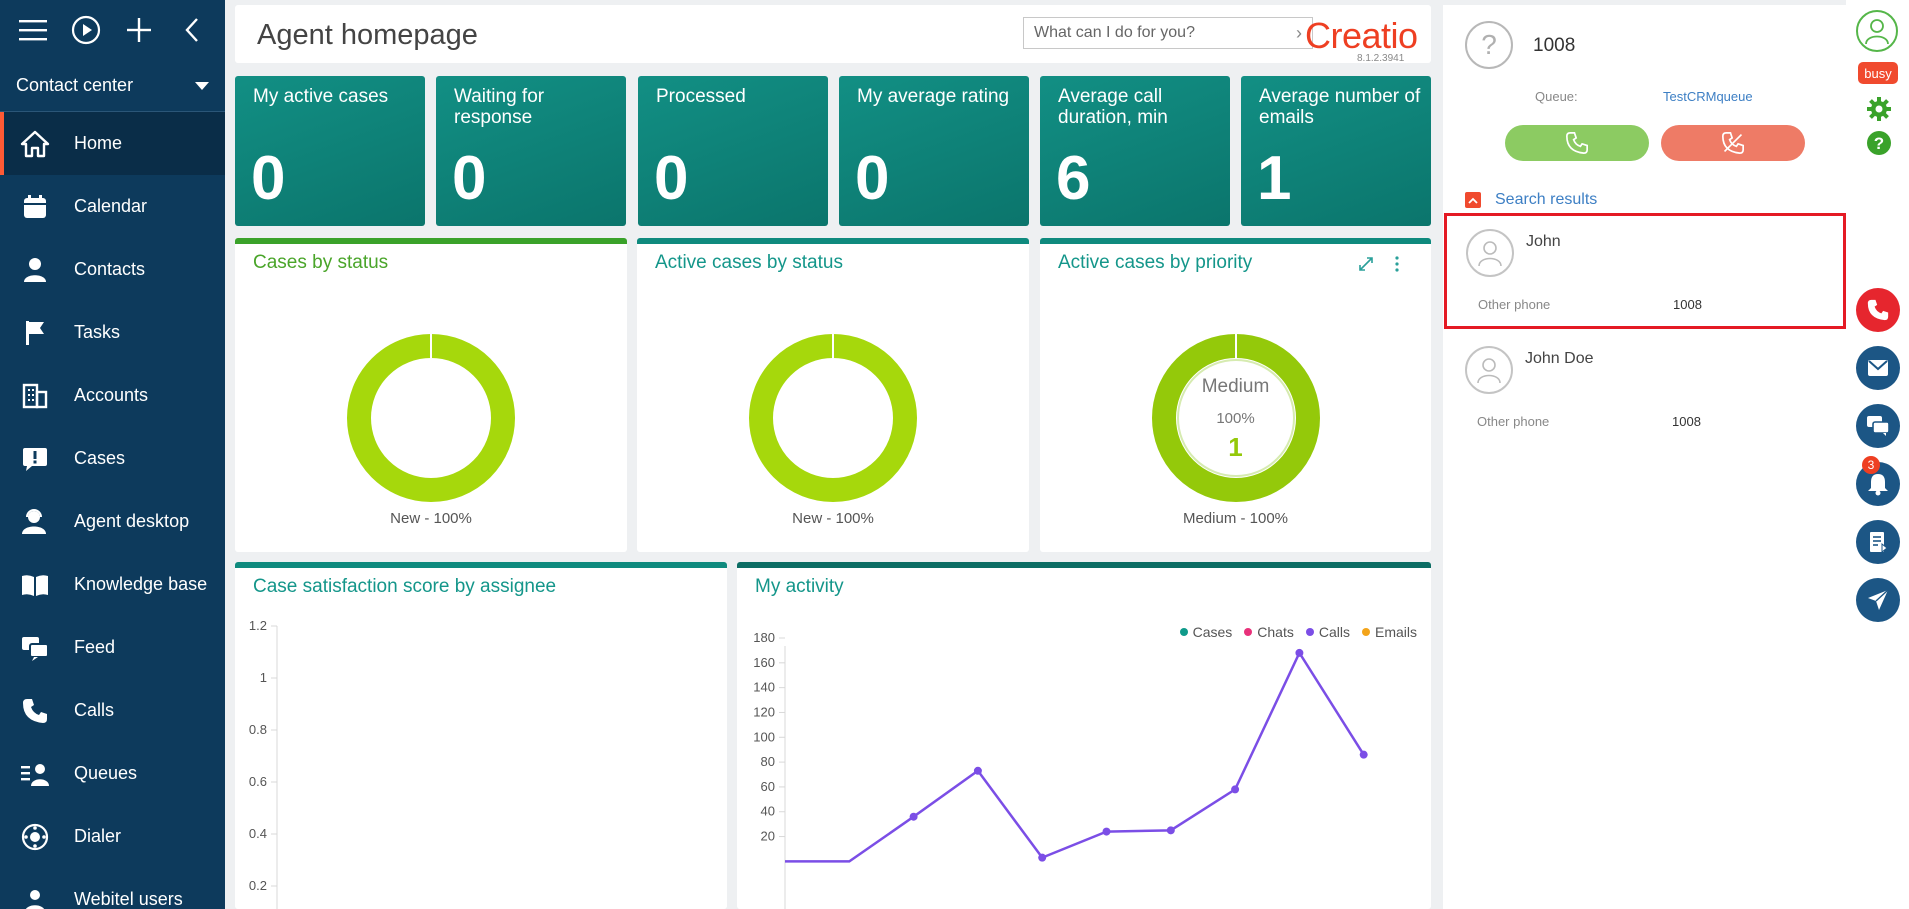  Describe the element at coordinates (1135, 151) in the screenshot. I see `kpi-tile-call-duration: Average call duration, min 6` at that location.